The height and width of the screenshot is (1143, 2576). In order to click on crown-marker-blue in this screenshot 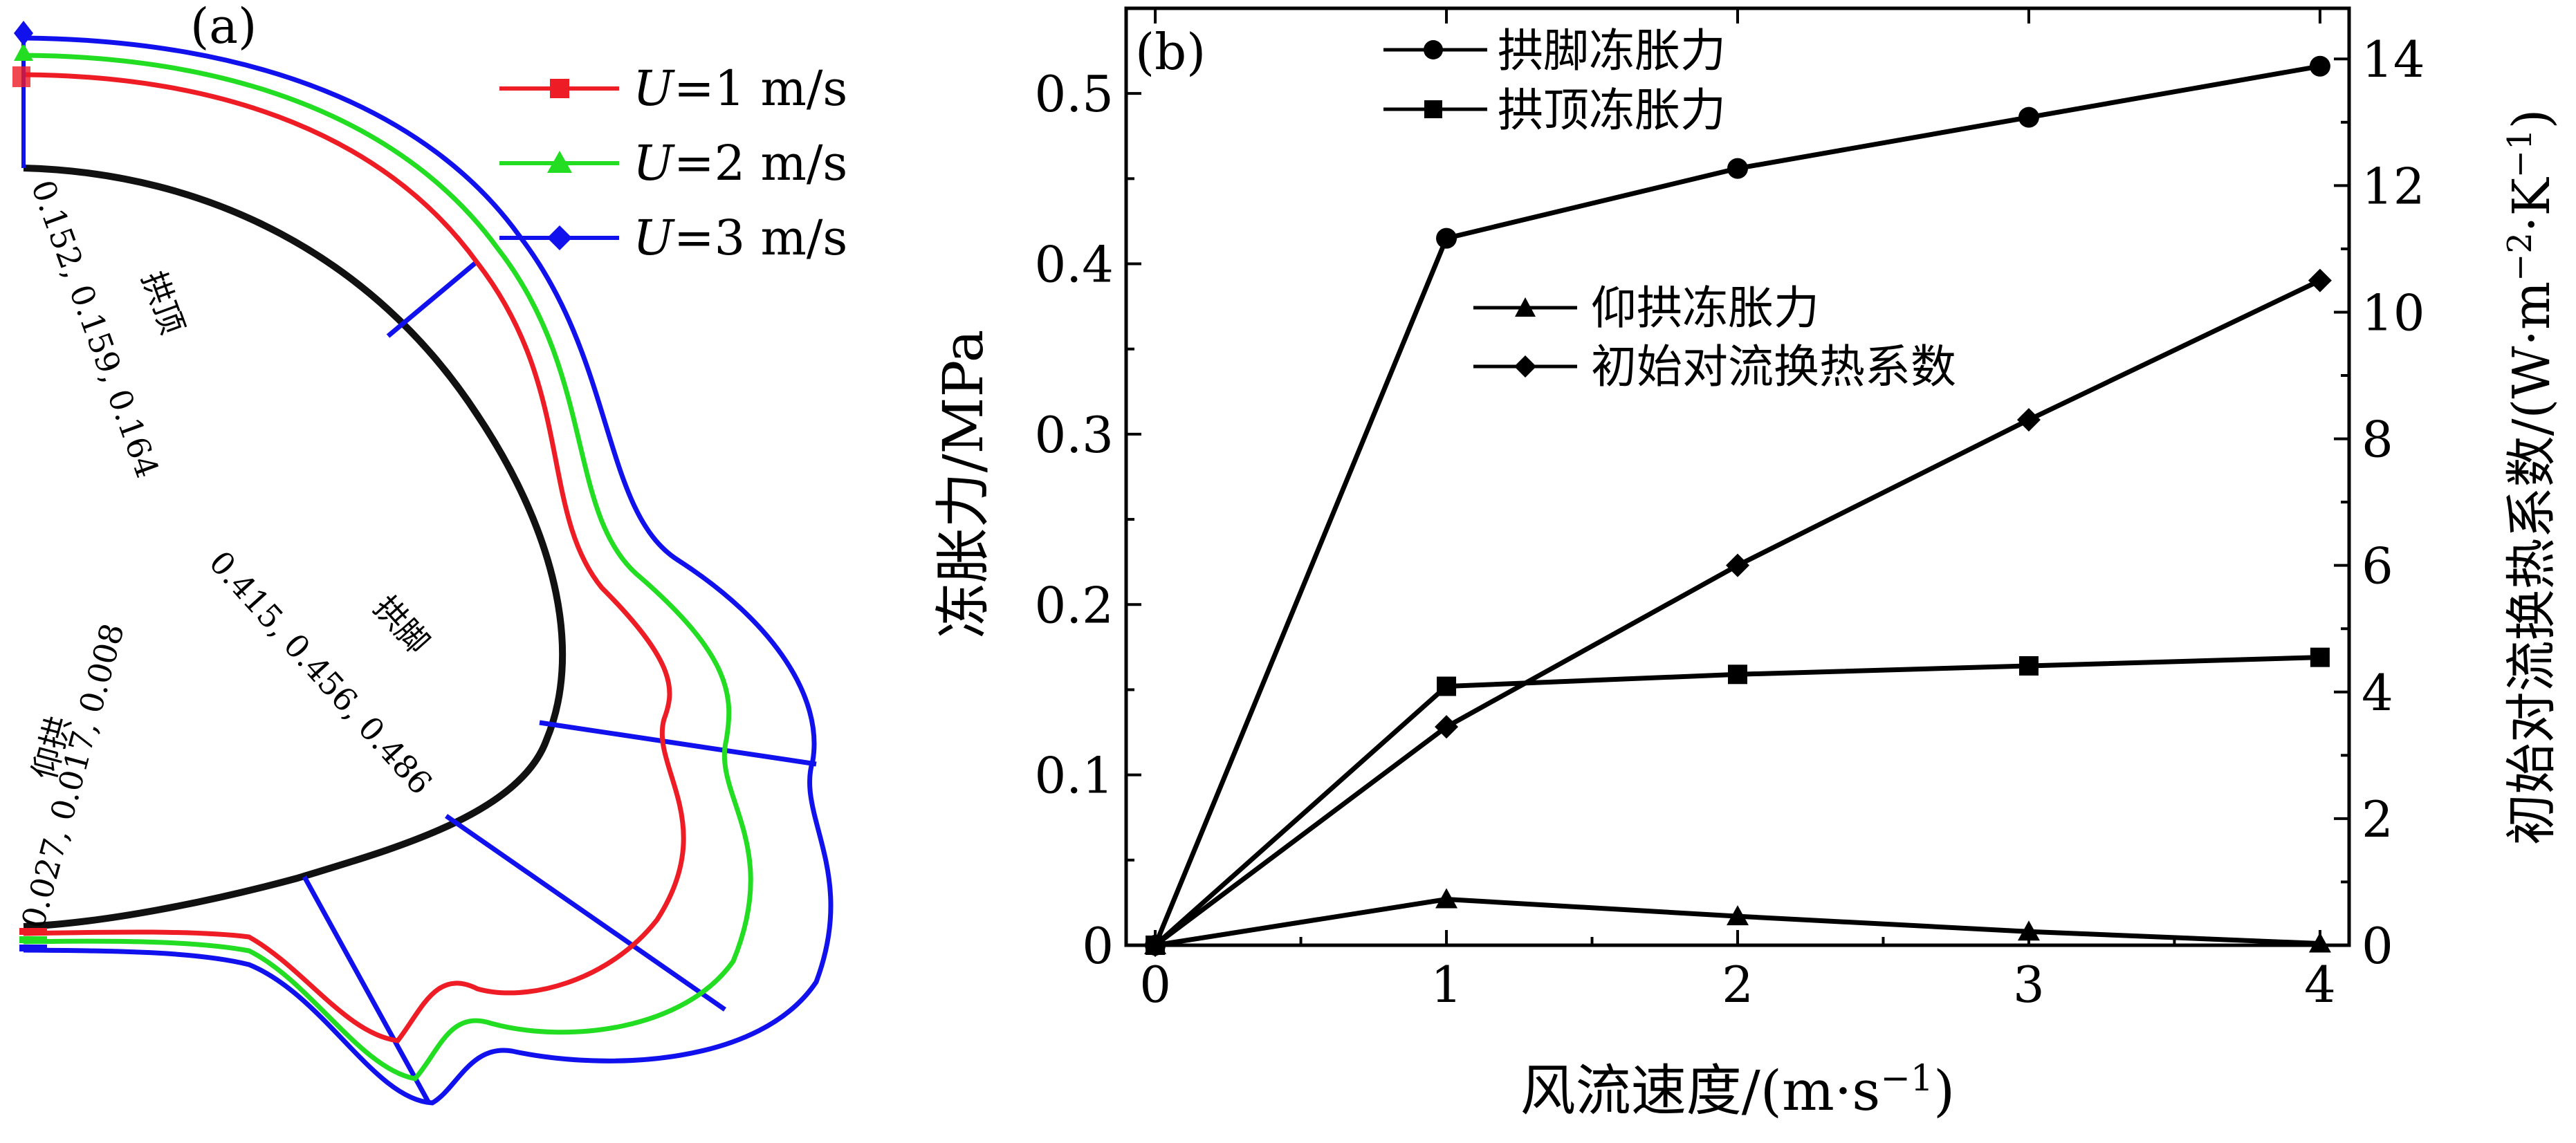, I will do `click(23, 33)`.